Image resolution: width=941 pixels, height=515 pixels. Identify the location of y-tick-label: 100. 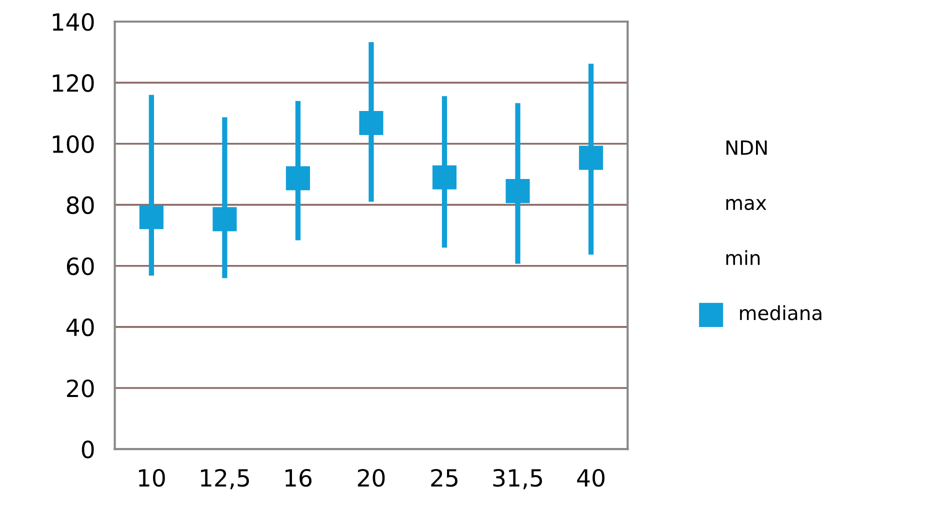
(73, 144).